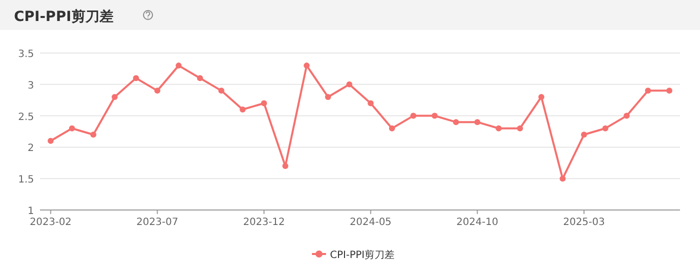 The height and width of the screenshot is (276, 700). I want to click on y-tick-label: 2, so click(31, 148).